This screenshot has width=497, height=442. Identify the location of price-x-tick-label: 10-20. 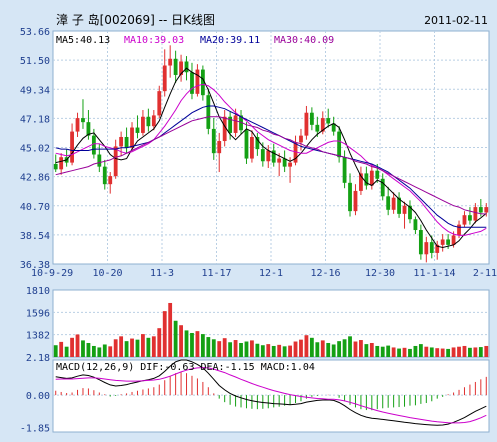
(107, 273).